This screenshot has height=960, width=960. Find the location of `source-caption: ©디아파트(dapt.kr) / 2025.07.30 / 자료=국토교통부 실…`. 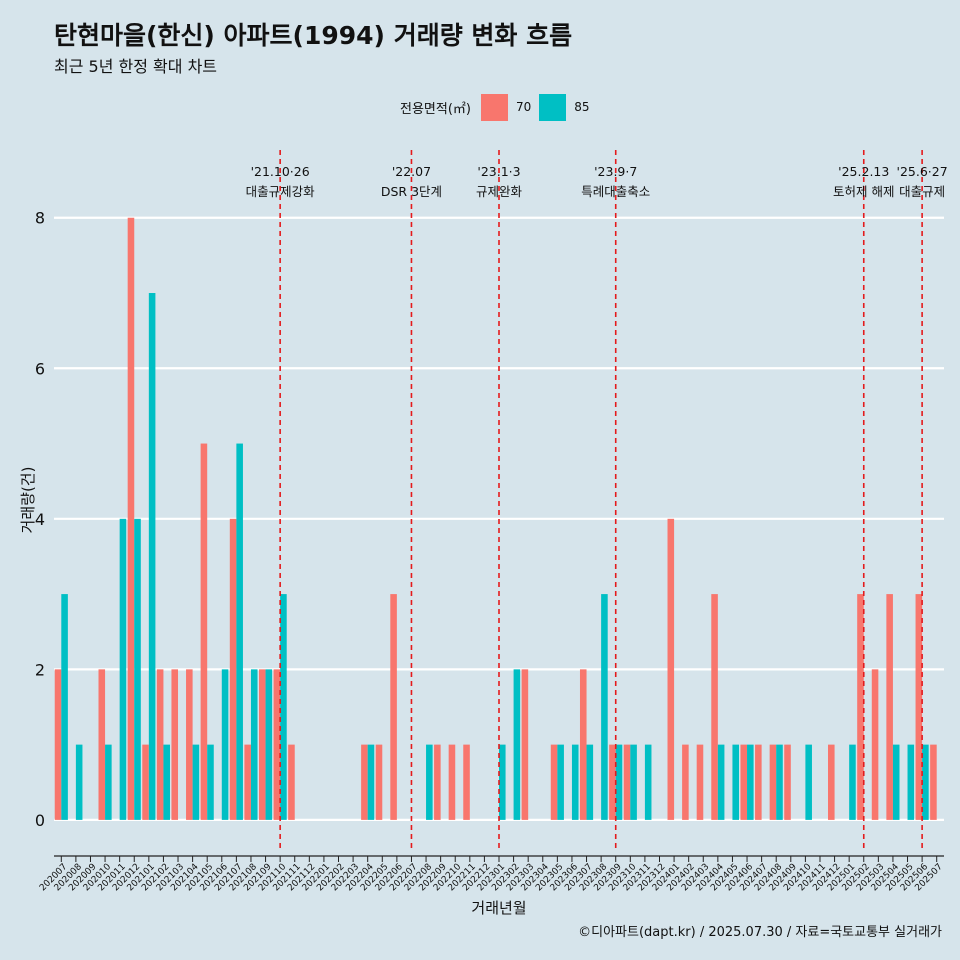

source-caption: ©디아파트(dapt.kr) / 2025.07.30 / 자료=국토교통부 실… is located at coordinates (760, 932).